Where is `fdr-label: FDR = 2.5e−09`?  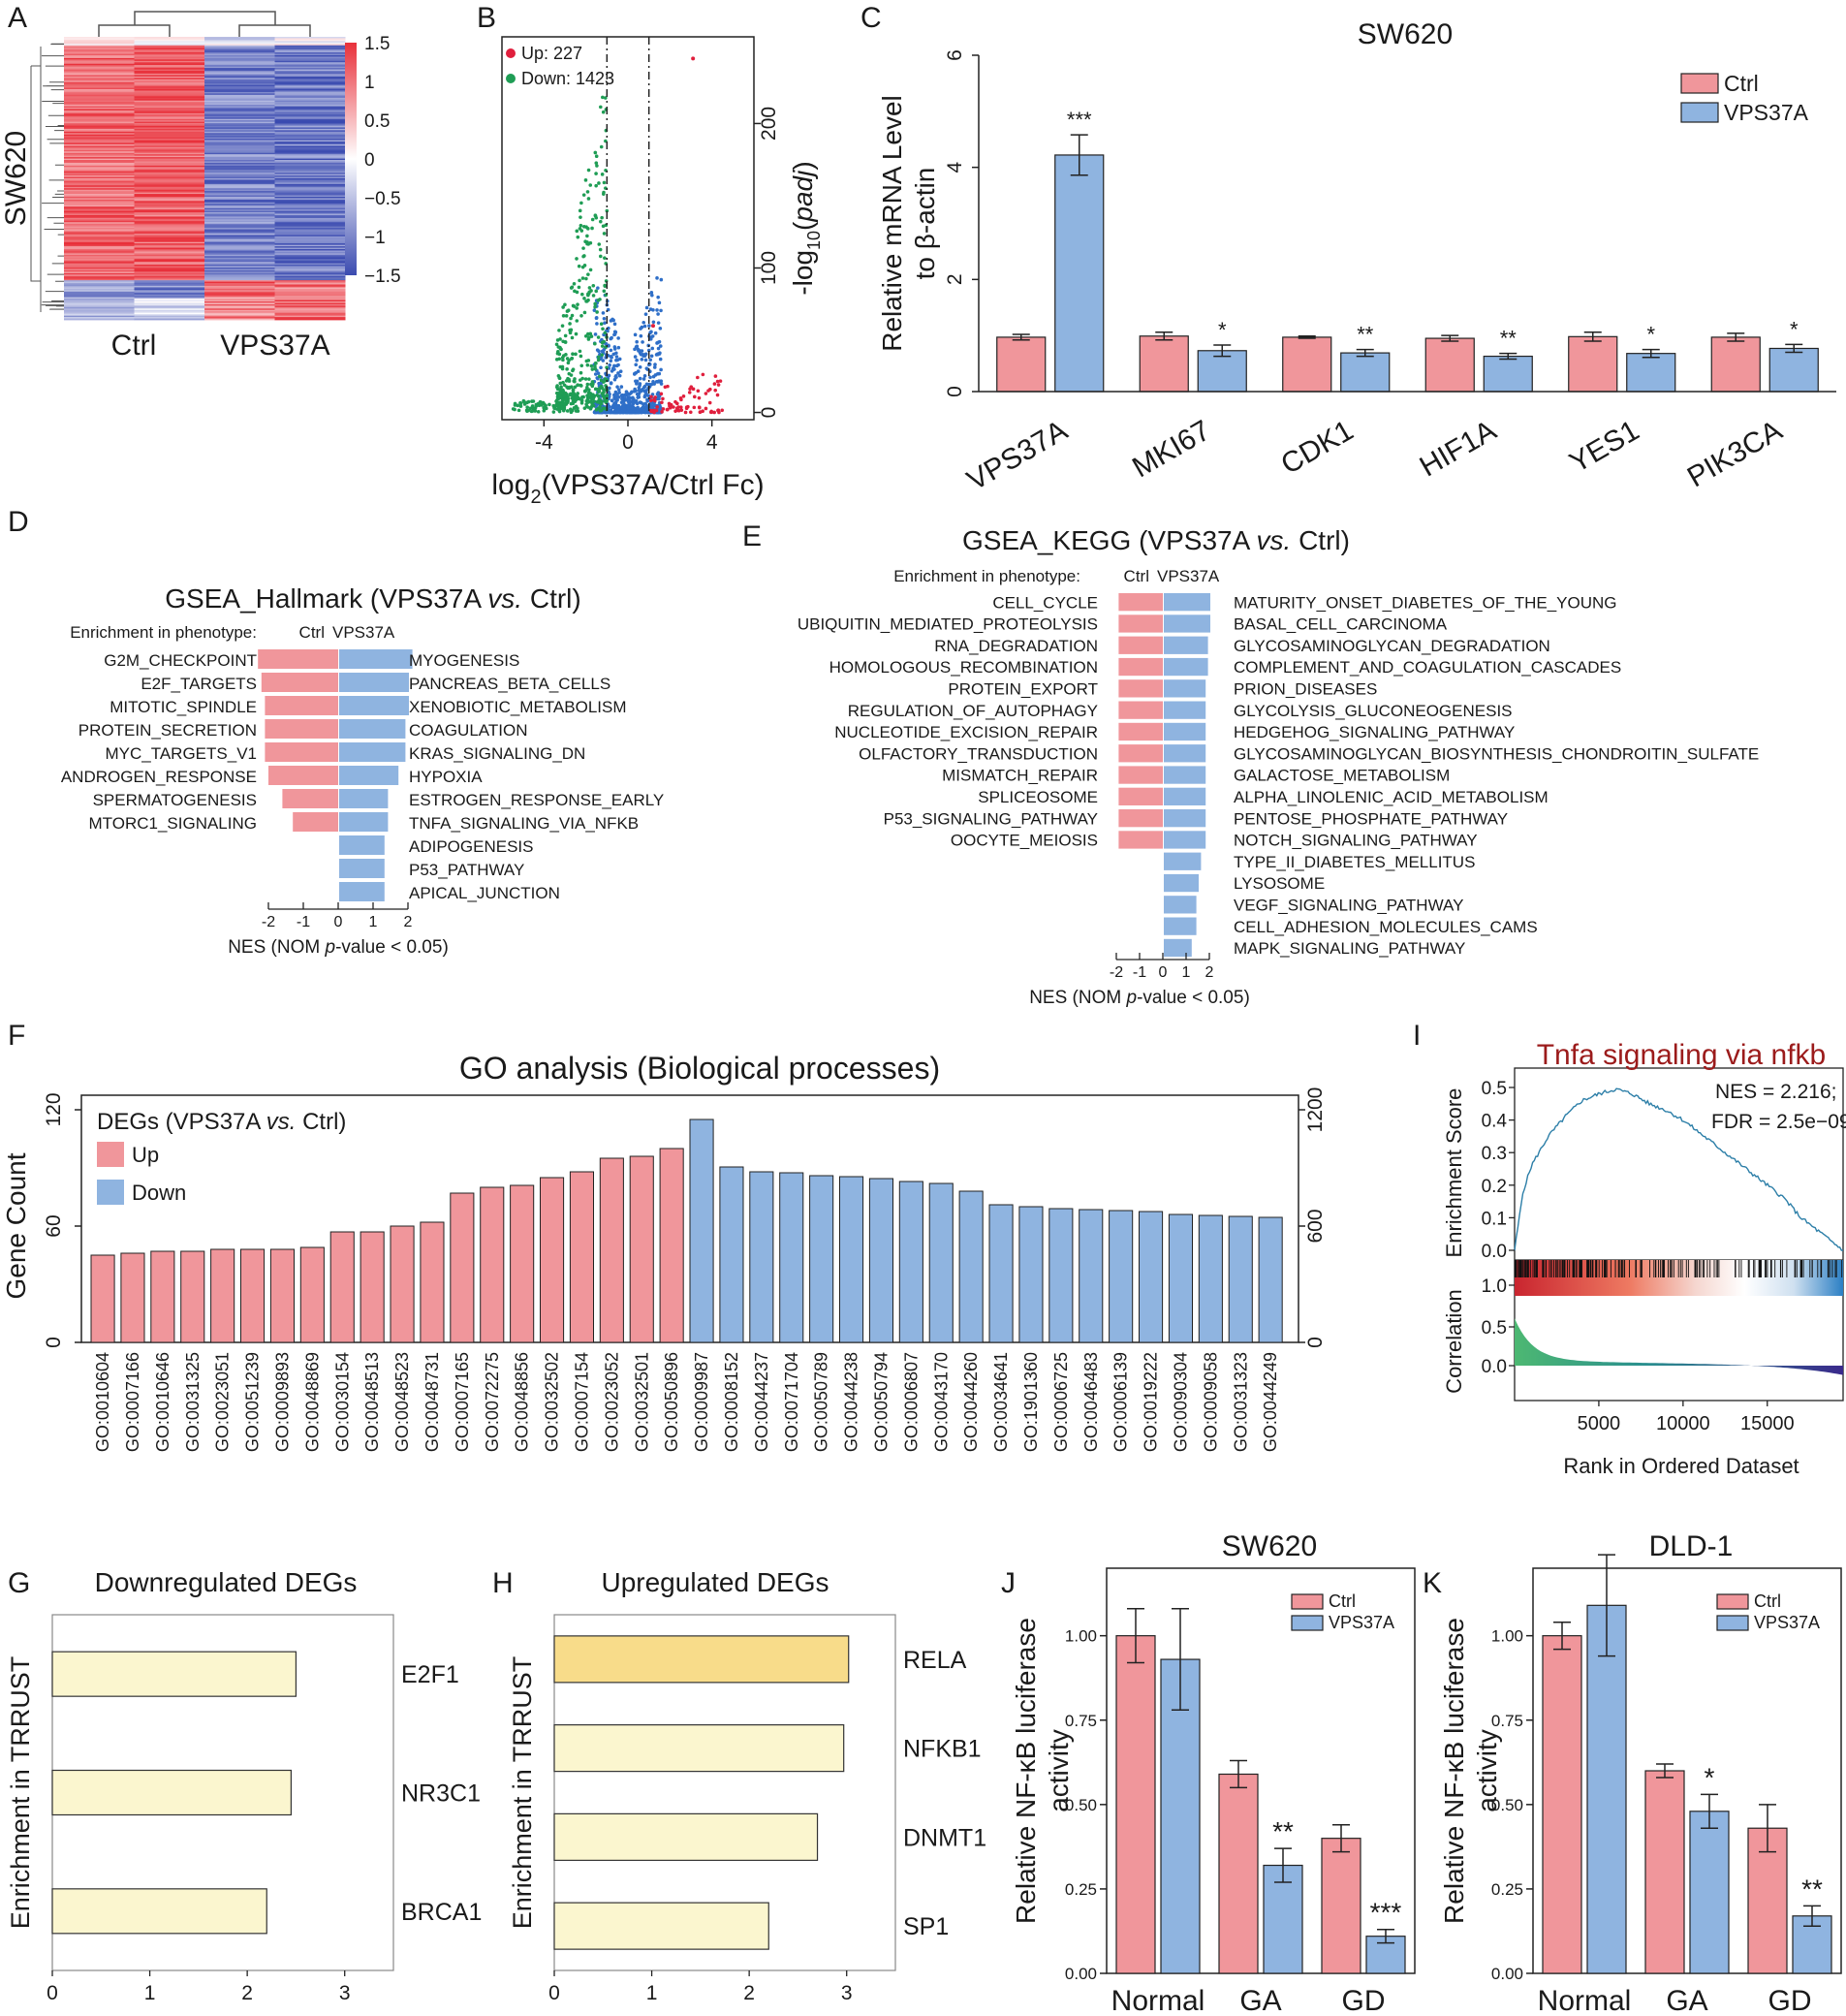 fdr-label: FDR = 2.5e−09 is located at coordinates (1778, 1122).